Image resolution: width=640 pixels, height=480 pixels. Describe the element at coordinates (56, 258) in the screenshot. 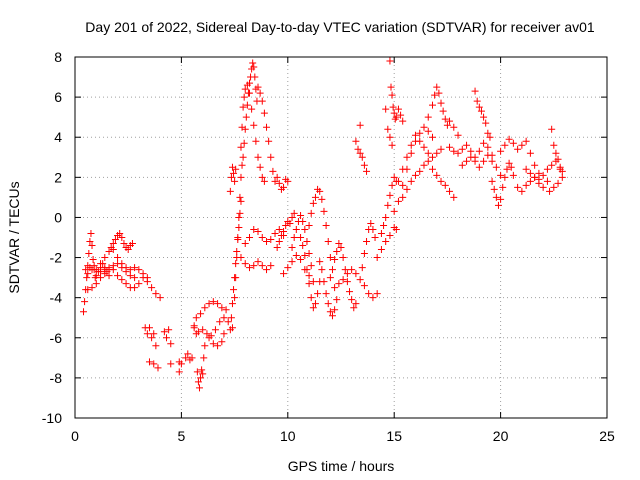

I see `y-tick-label: -2` at that location.